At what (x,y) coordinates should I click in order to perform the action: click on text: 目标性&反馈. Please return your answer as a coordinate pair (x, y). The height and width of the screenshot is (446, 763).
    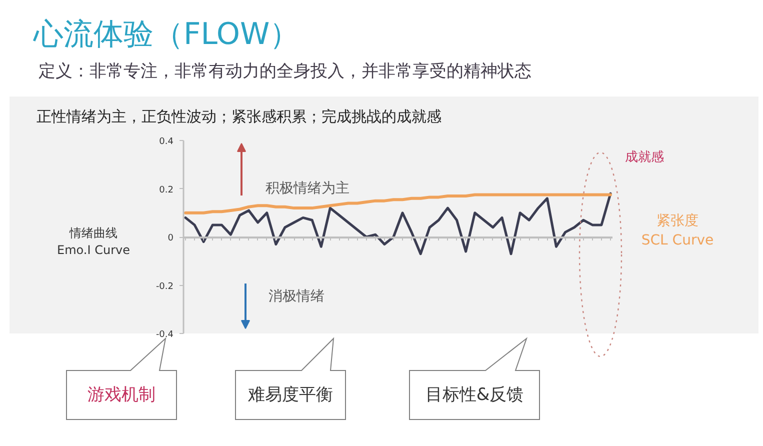
    Looking at the image, I should click on (474, 395).